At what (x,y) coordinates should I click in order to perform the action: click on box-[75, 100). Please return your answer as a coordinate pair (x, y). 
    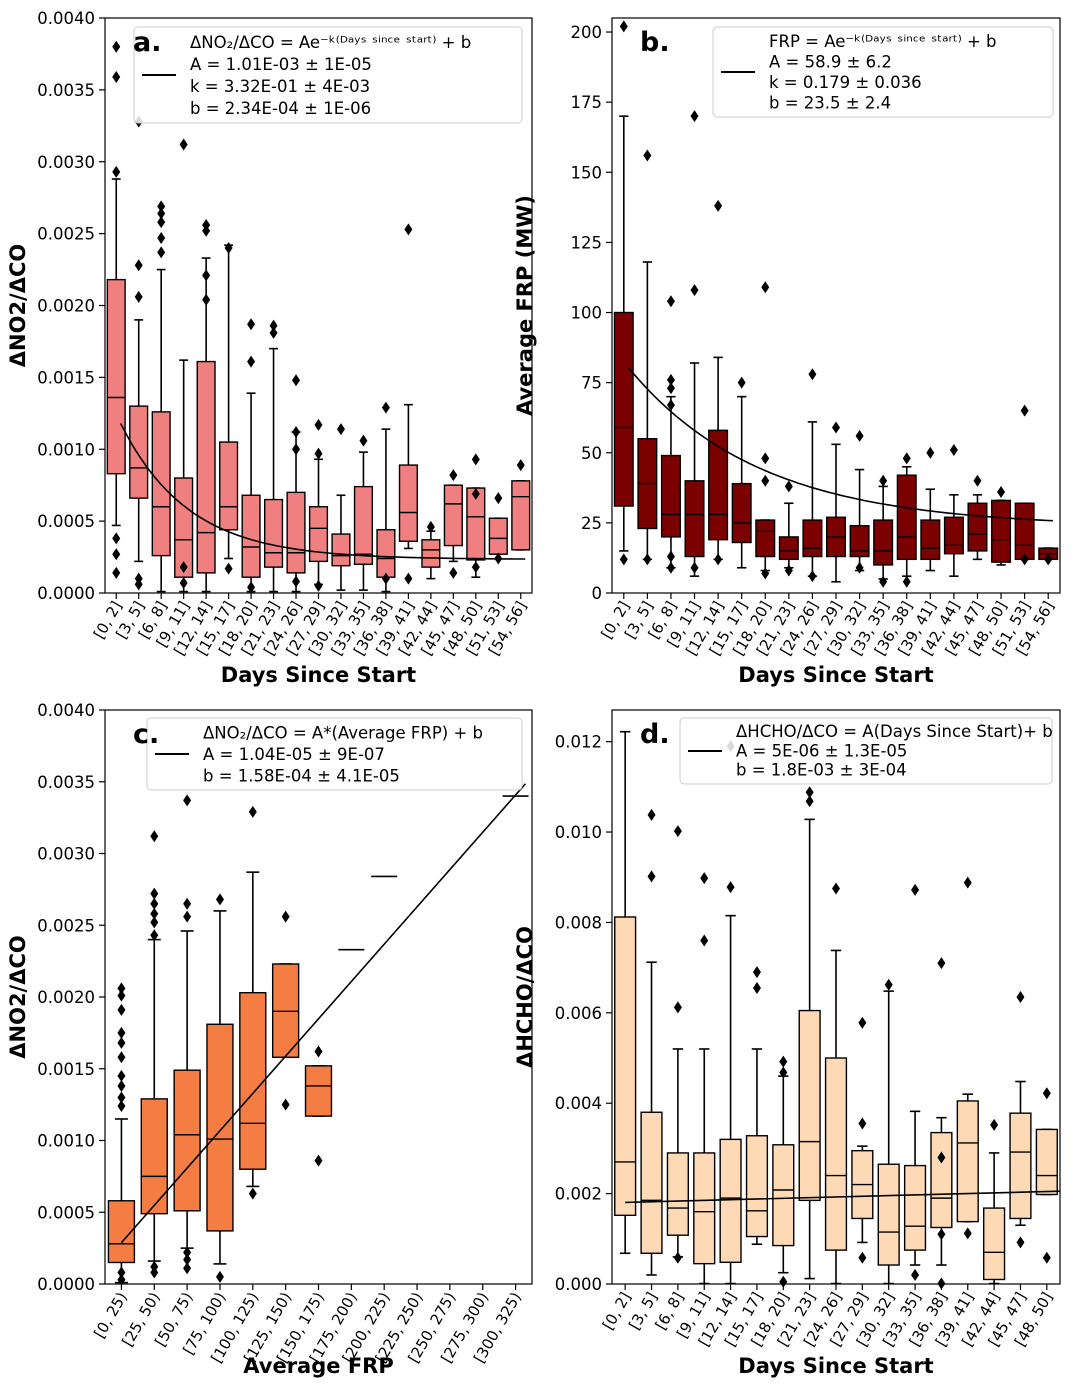
    Looking at the image, I should click on (220, 1088).